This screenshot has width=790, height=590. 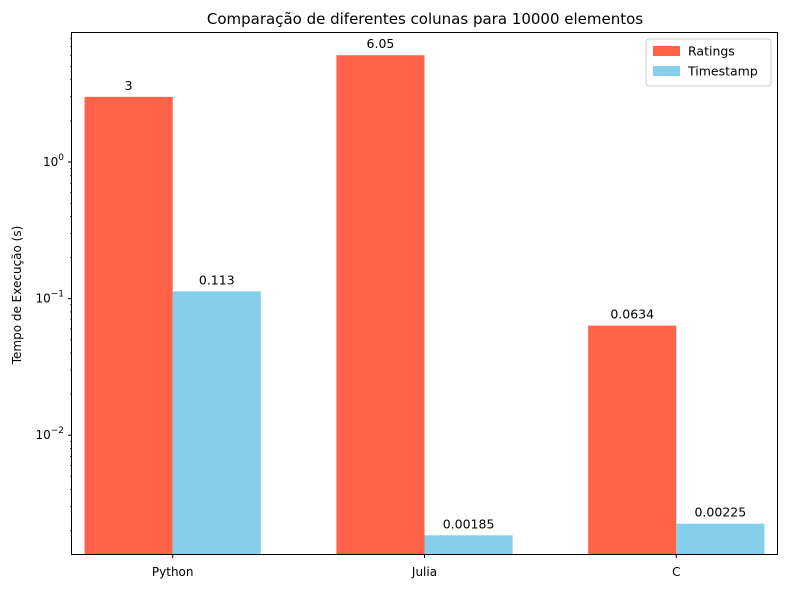 What do you see at coordinates (49, 298) in the screenshot?
I see `y-tick-label: 10⁻¹` at bounding box center [49, 298].